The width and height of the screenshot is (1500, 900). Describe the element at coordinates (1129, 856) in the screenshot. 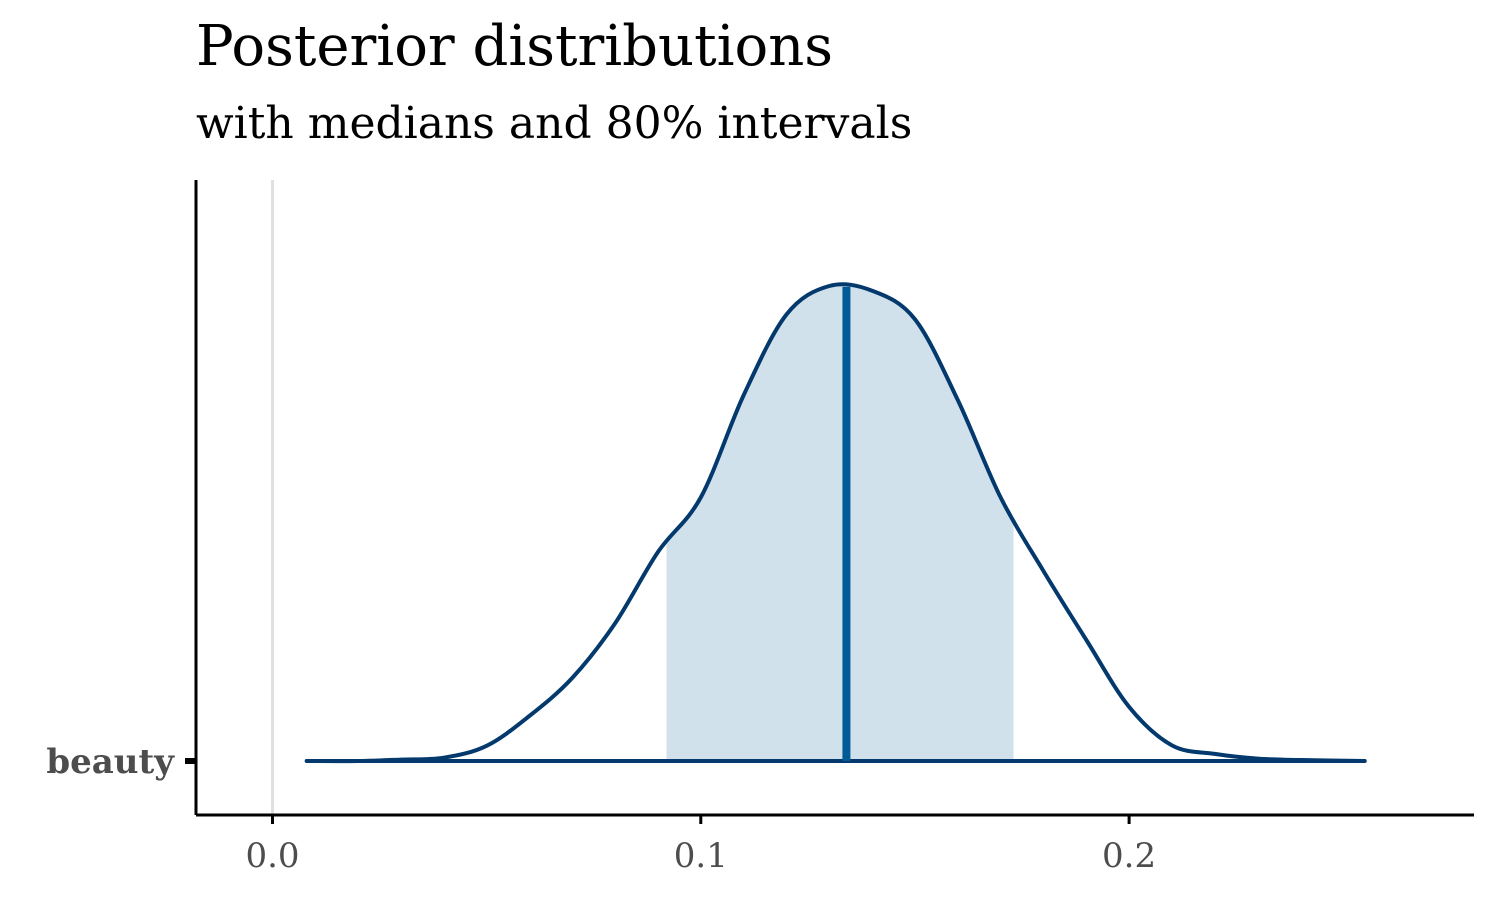

I see `x-tick-label: 0.2` at that location.